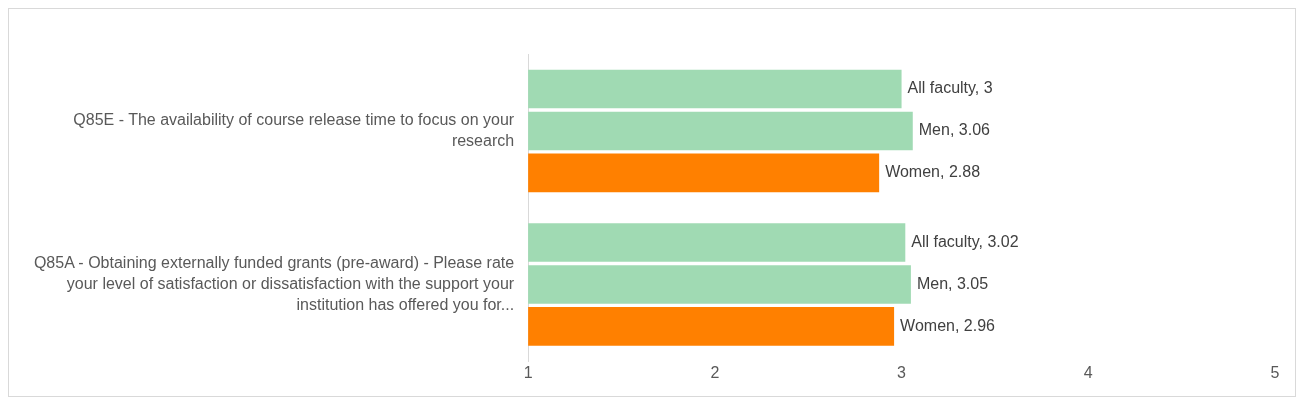 The image size is (1304, 405). What do you see at coordinates (948, 325) in the screenshot?
I see `data-label: Women, 2.96` at bounding box center [948, 325].